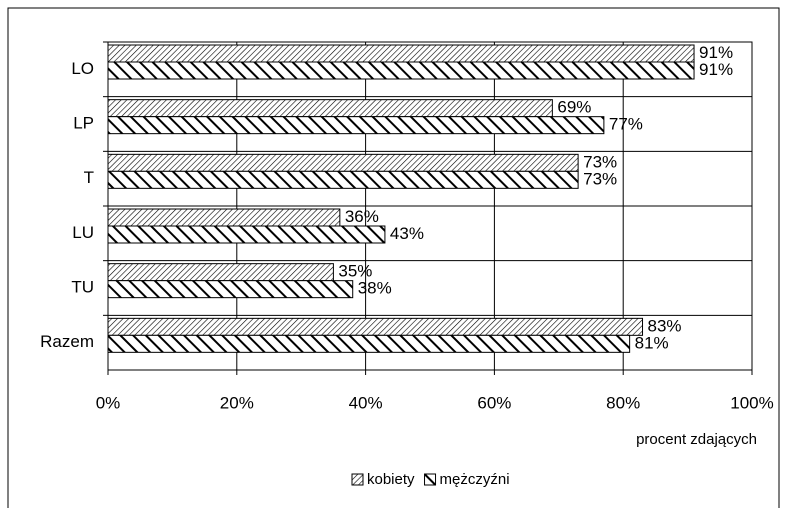 Image resolution: width=789 pixels, height=508 pixels. I want to click on x-tick-label: 20%, so click(237, 402).